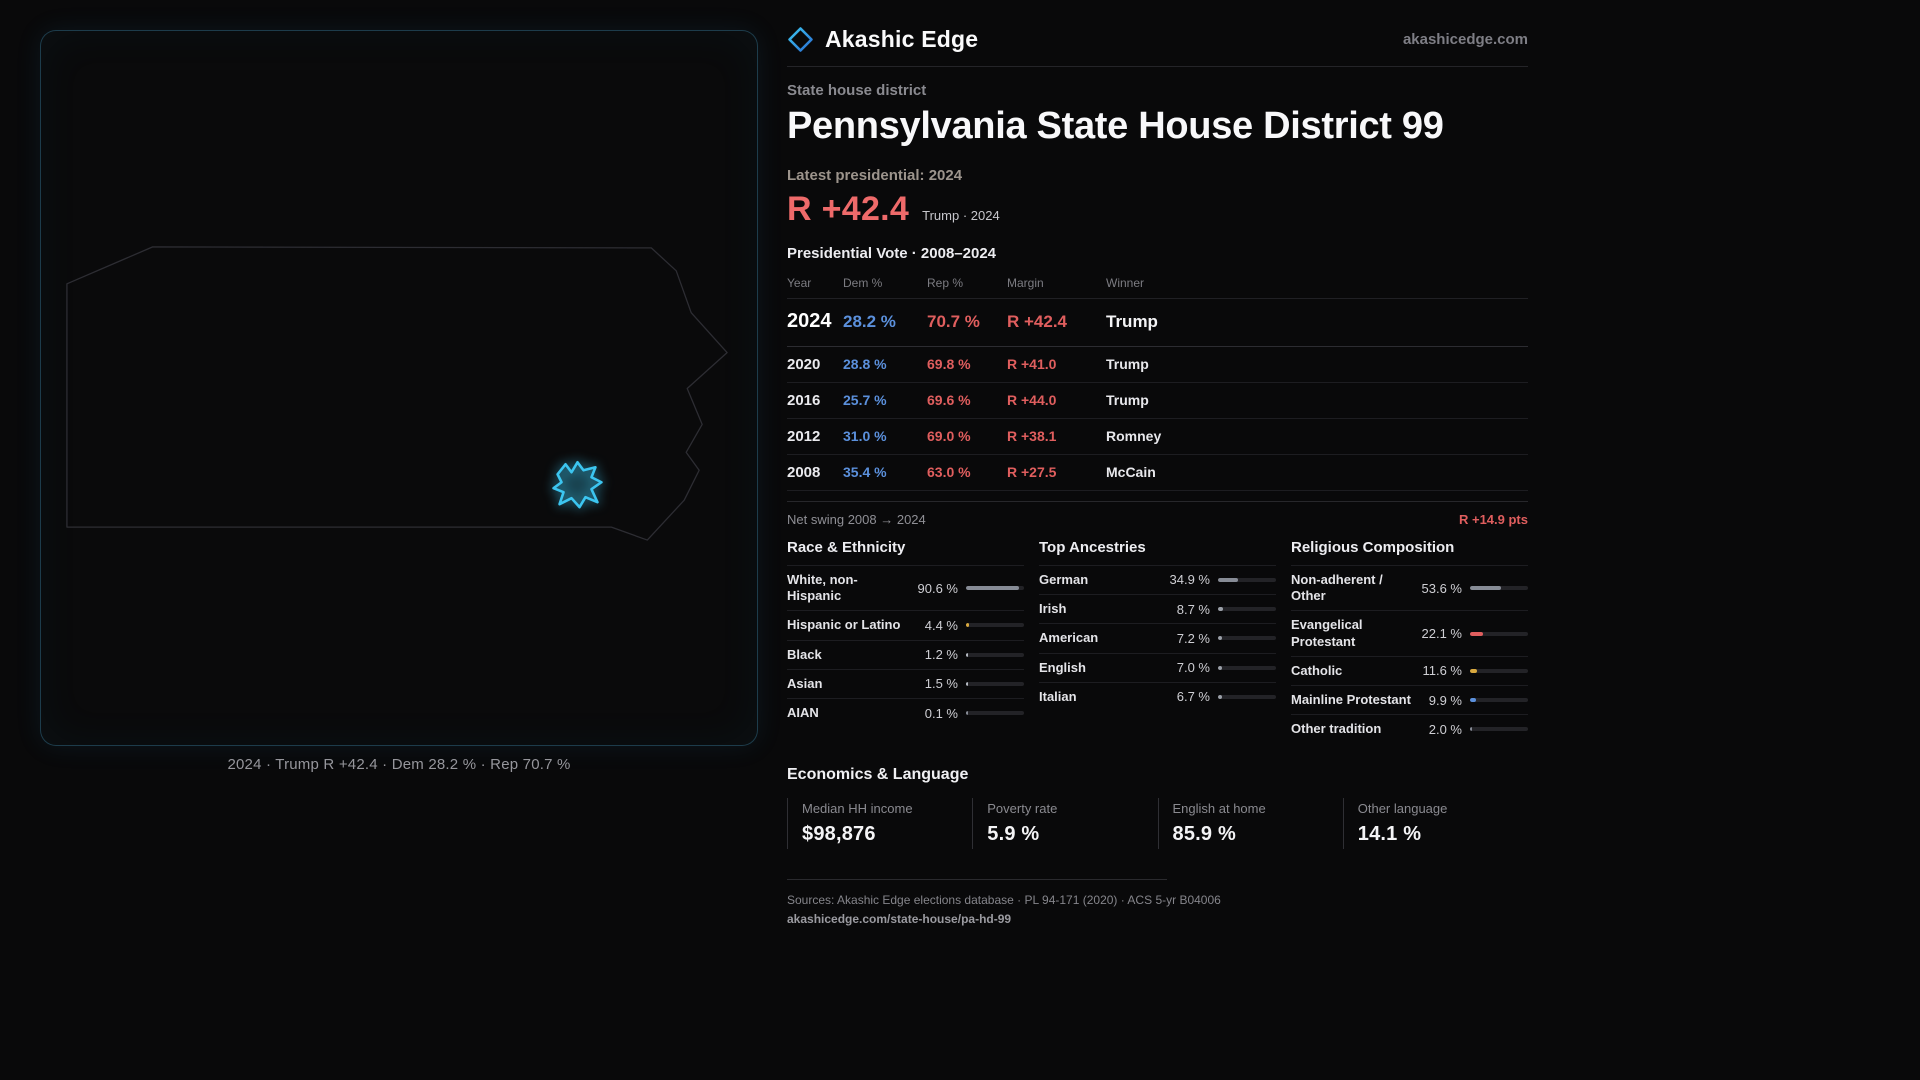 This screenshot has height=1080, width=1920. I want to click on item-value: 2.0 %, so click(1445, 729).